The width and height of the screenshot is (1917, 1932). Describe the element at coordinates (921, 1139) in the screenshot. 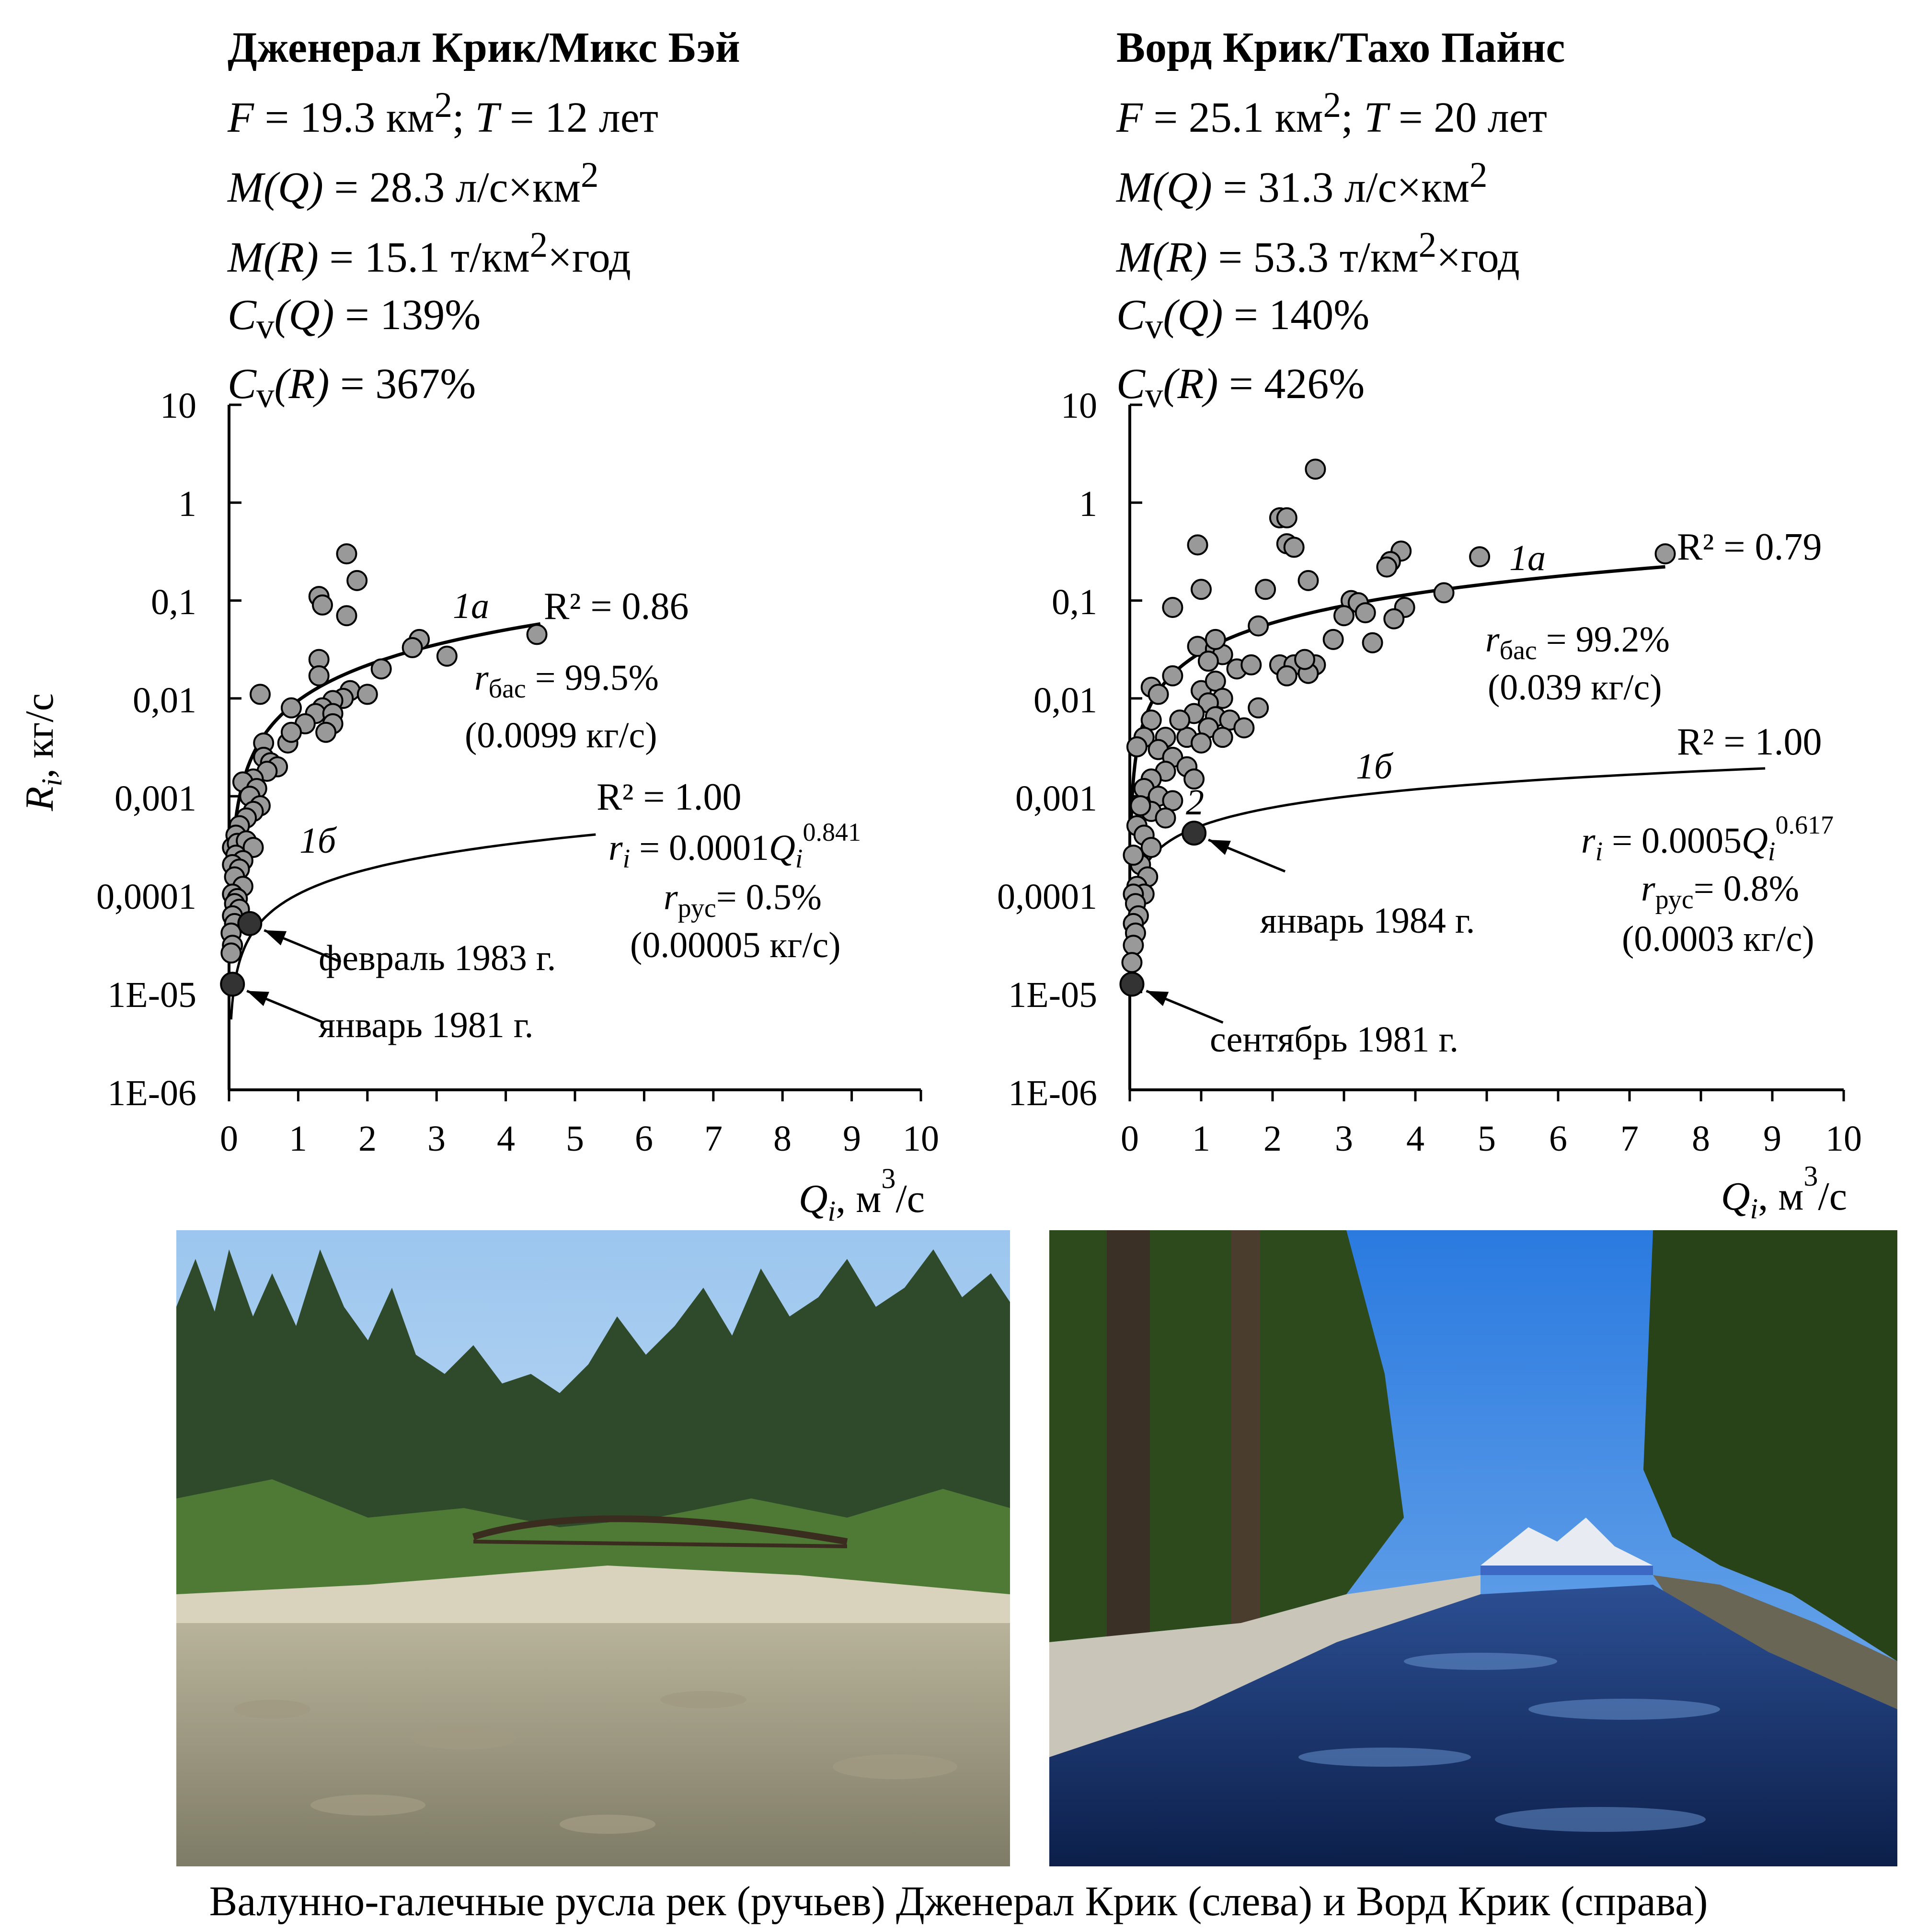

I see `x-tick-label: 10` at that location.